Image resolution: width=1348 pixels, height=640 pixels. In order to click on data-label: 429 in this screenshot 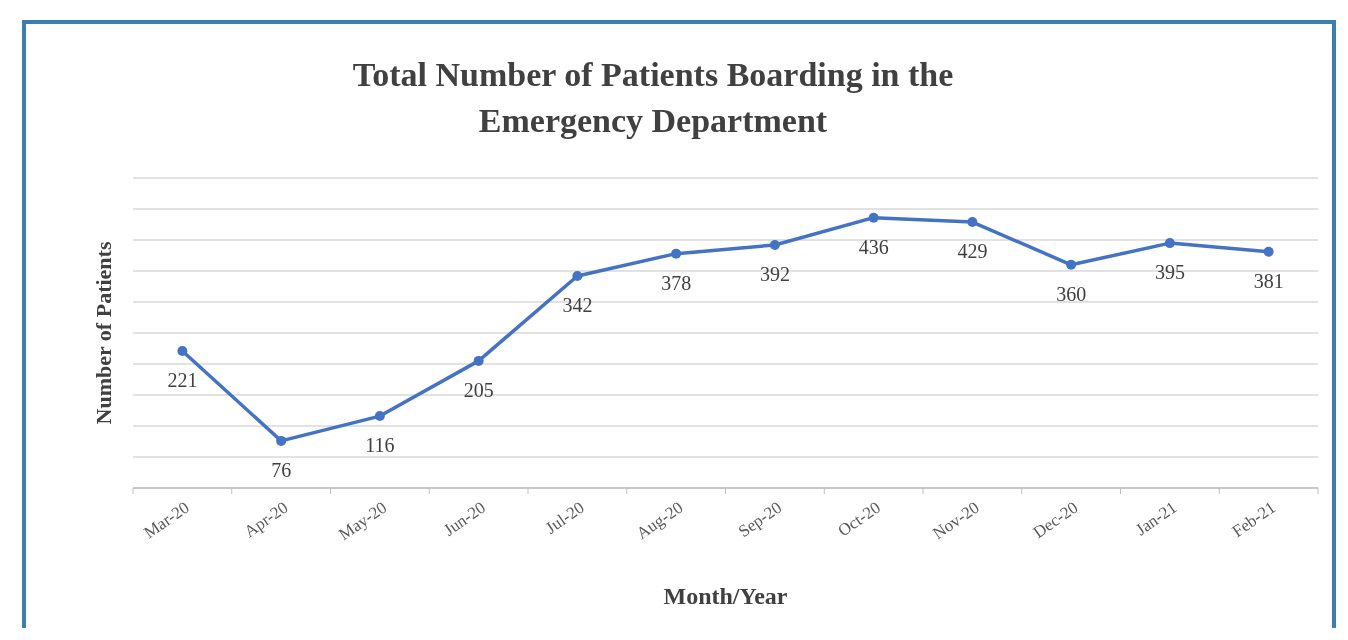, I will do `click(972, 251)`.